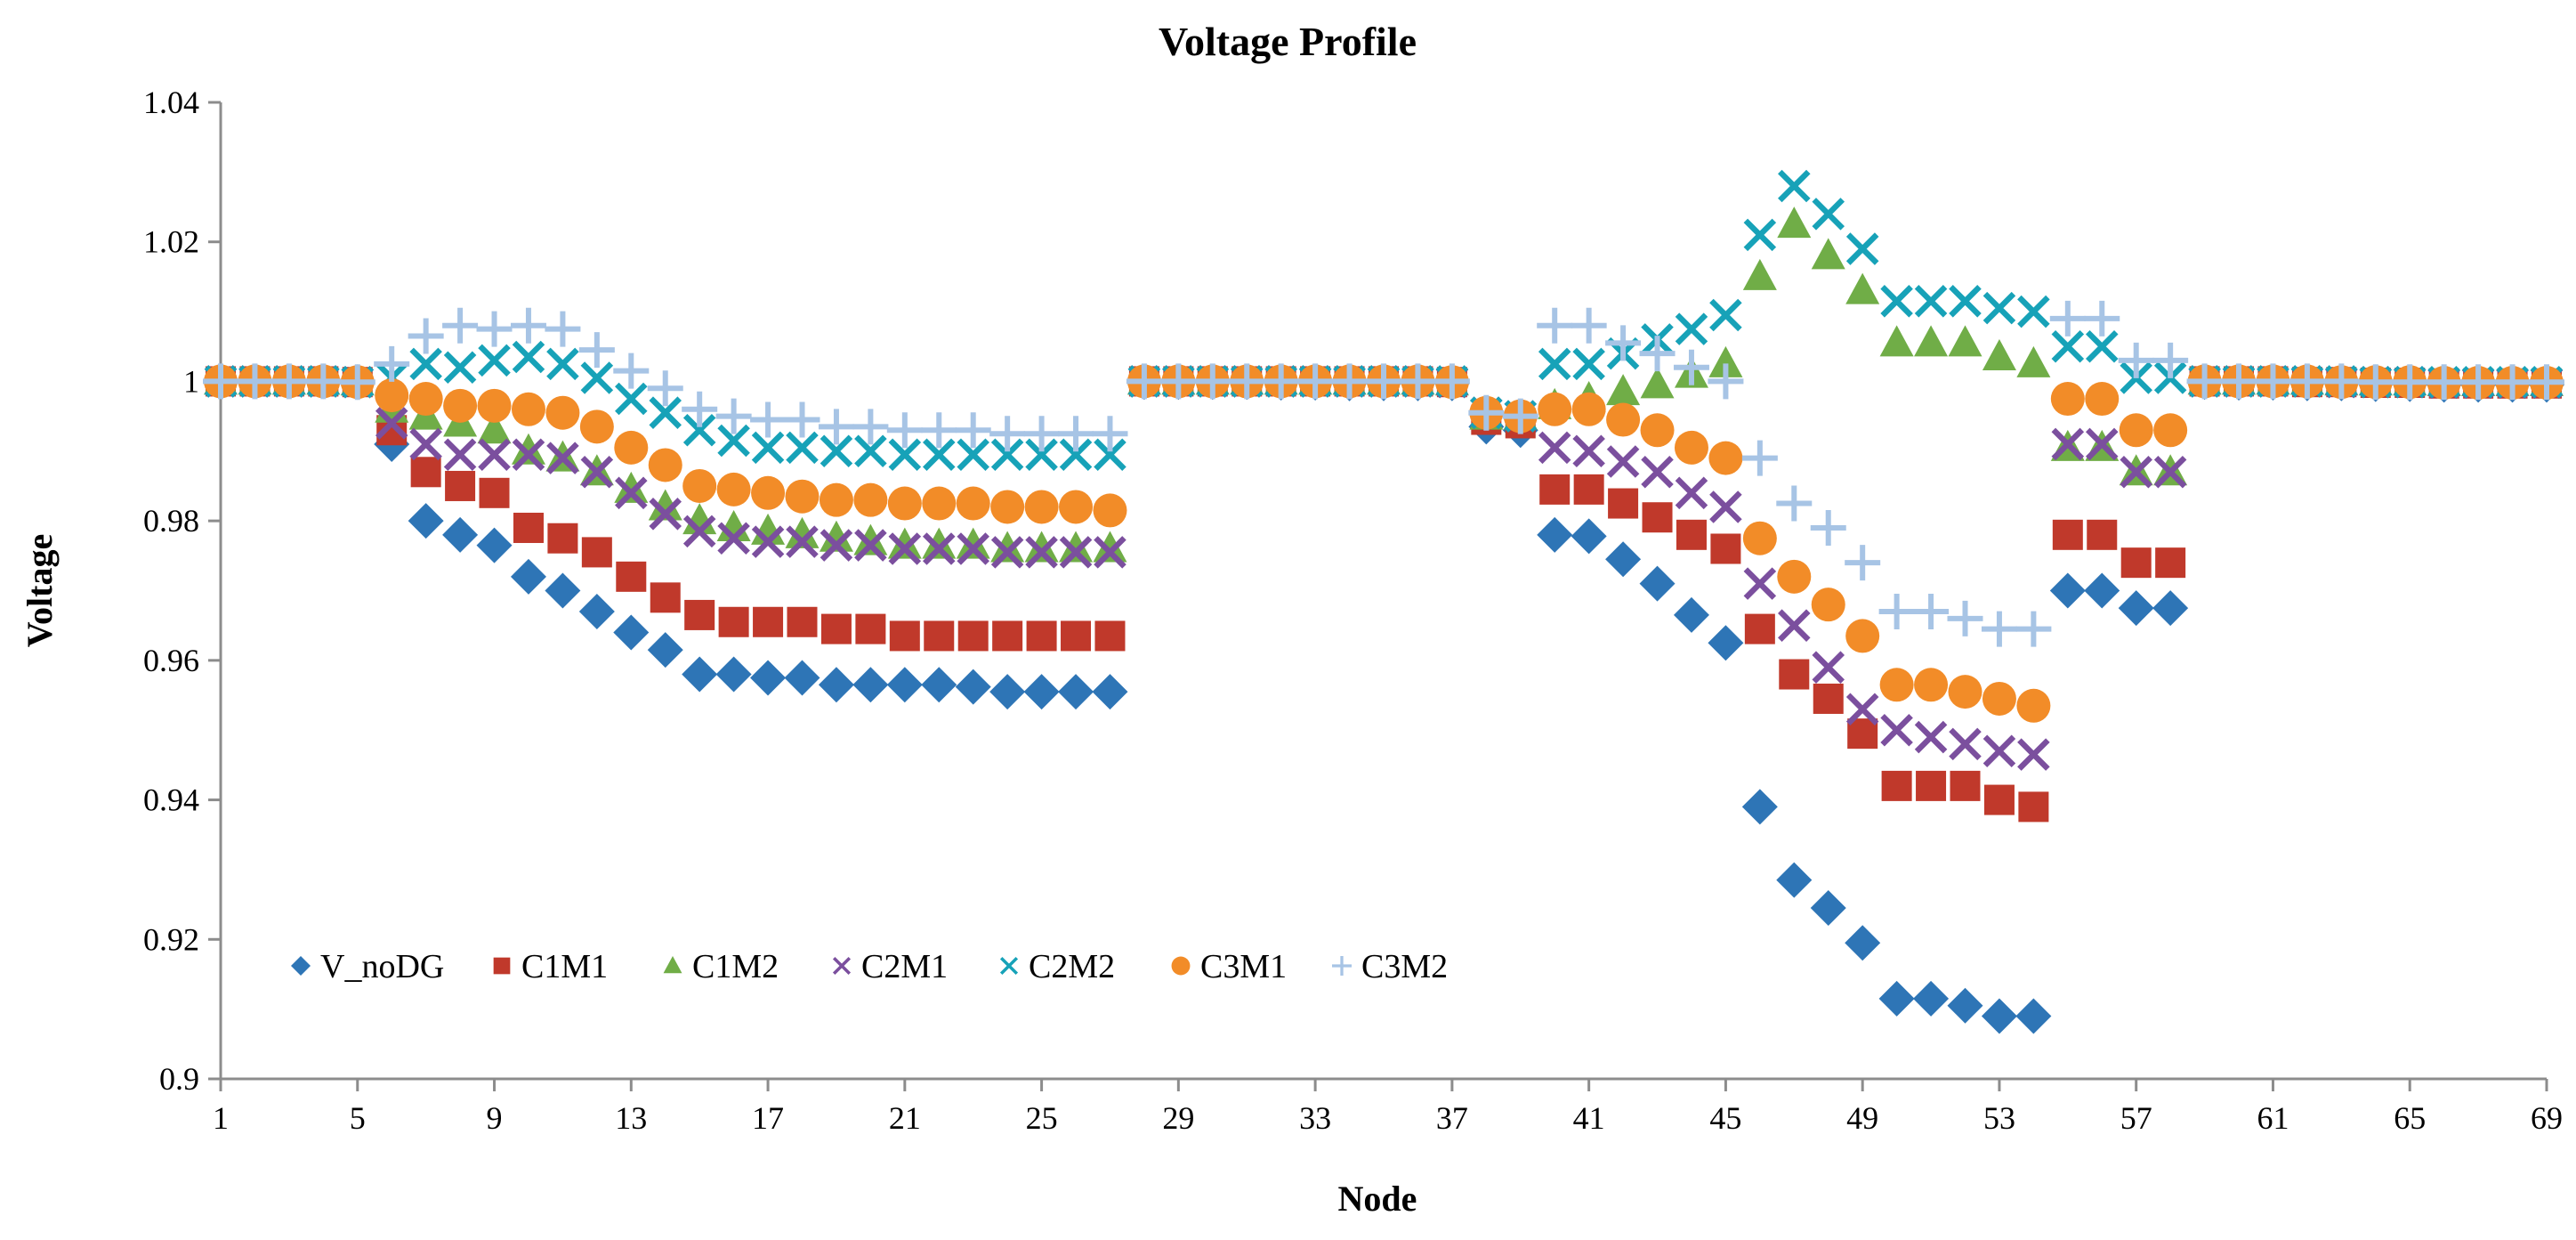  I want to click on x-tick-label: 57, so click(2136, 1118).